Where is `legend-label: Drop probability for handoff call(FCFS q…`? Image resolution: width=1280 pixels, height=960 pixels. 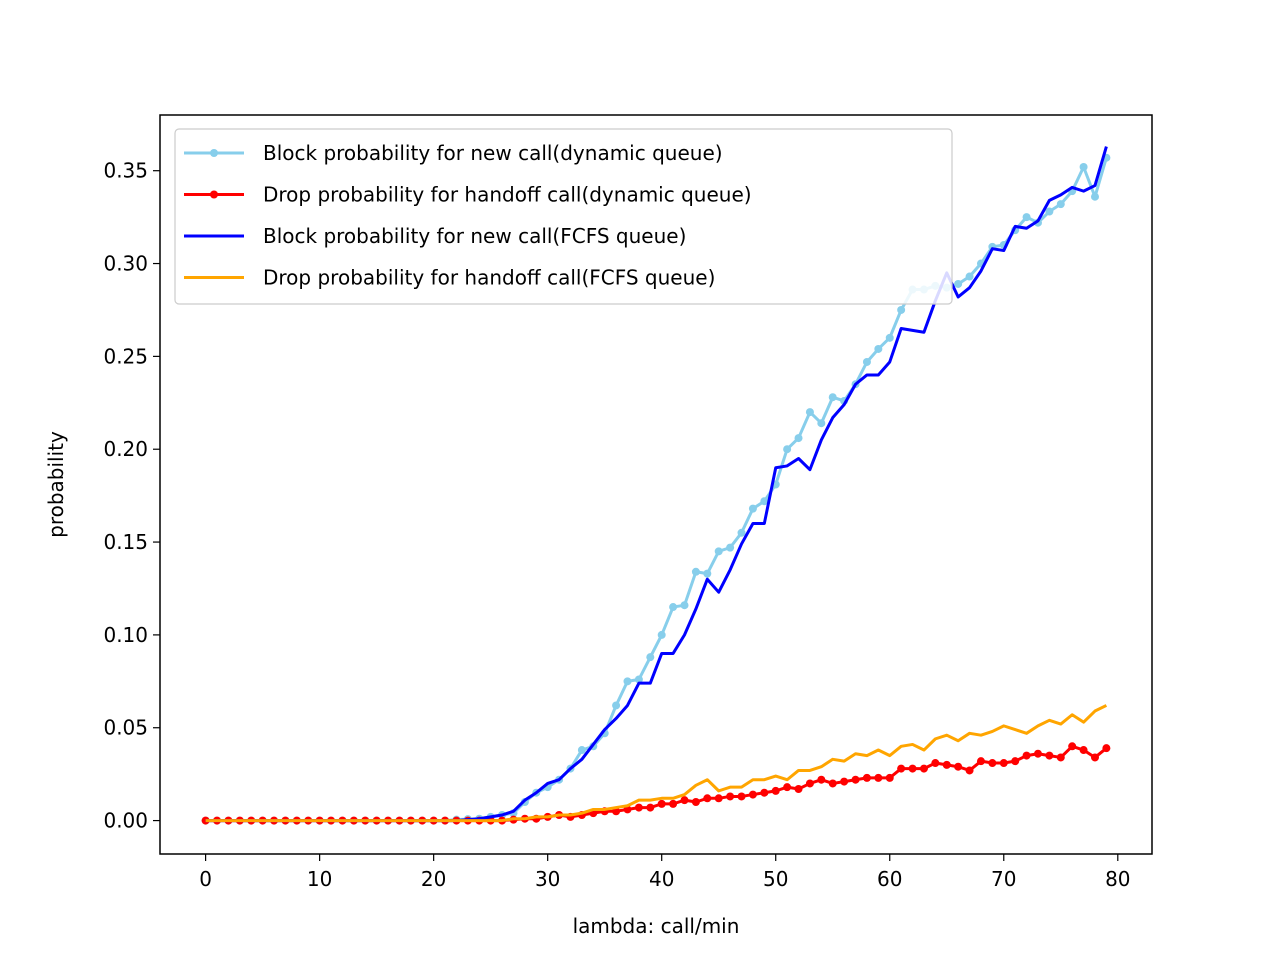
legend-label: Drop probability for handoff call(FCFS q… is located at coordinates (489, 278).